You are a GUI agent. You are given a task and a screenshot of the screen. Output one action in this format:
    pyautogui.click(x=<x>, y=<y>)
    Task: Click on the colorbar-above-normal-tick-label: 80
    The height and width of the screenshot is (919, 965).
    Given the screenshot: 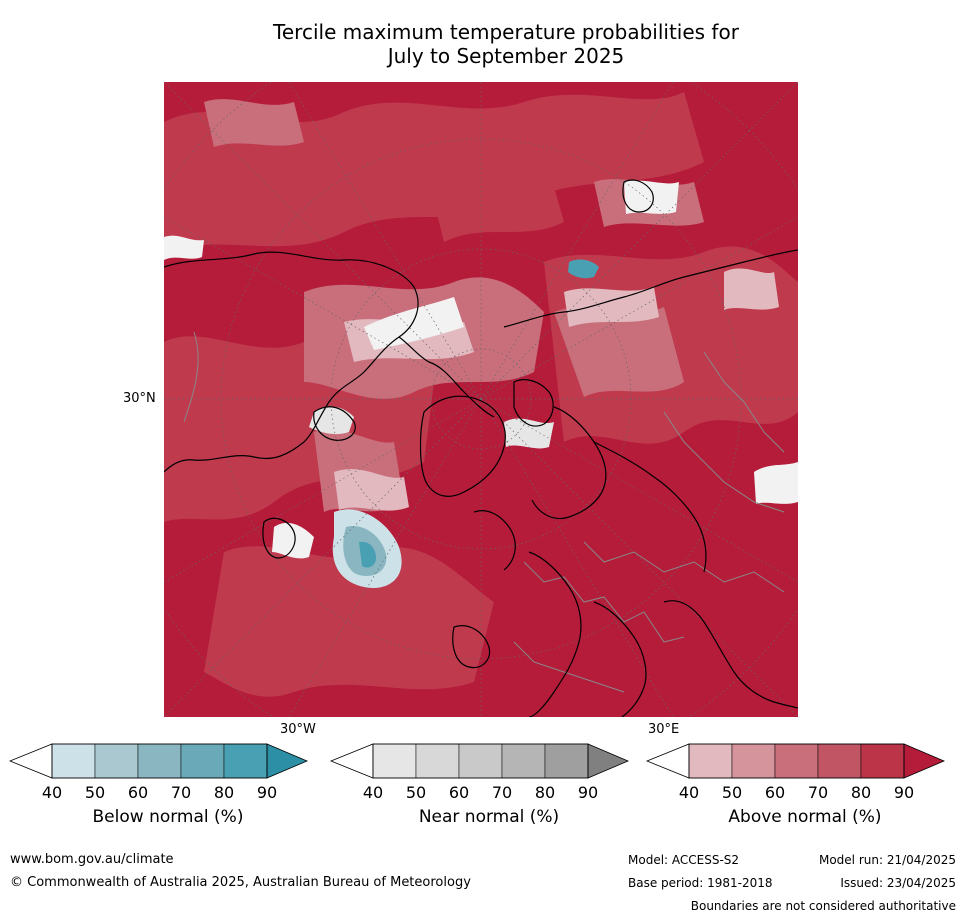 What is the action you would take?
    pyautogui.click(x=861, y=792)
    